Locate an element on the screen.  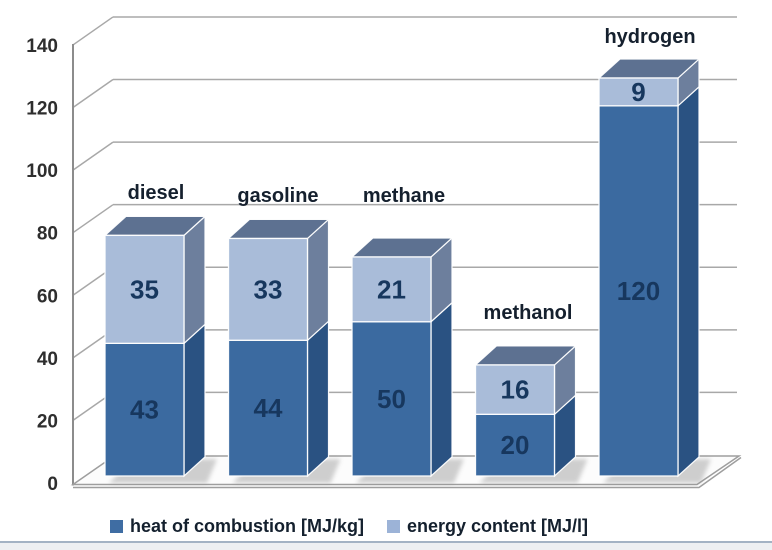
legend-label-energy-content: energy content [MJ/l] is located at coordinates (498, 526).